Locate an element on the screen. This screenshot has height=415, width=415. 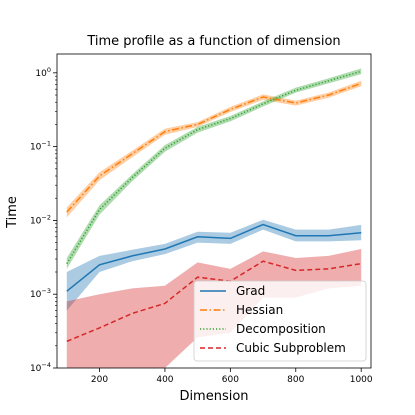
legend-label-1: Hessian is located at coordinates (259, 310).